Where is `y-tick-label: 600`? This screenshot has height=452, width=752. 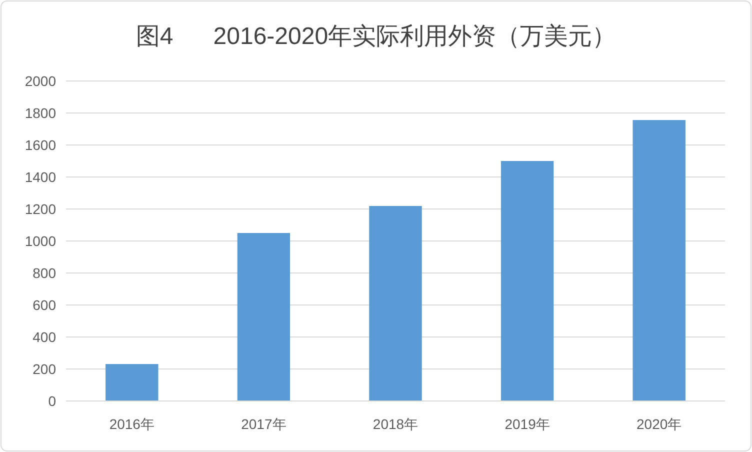
y-tick-label: 600 is located at coordinates (44, 305).